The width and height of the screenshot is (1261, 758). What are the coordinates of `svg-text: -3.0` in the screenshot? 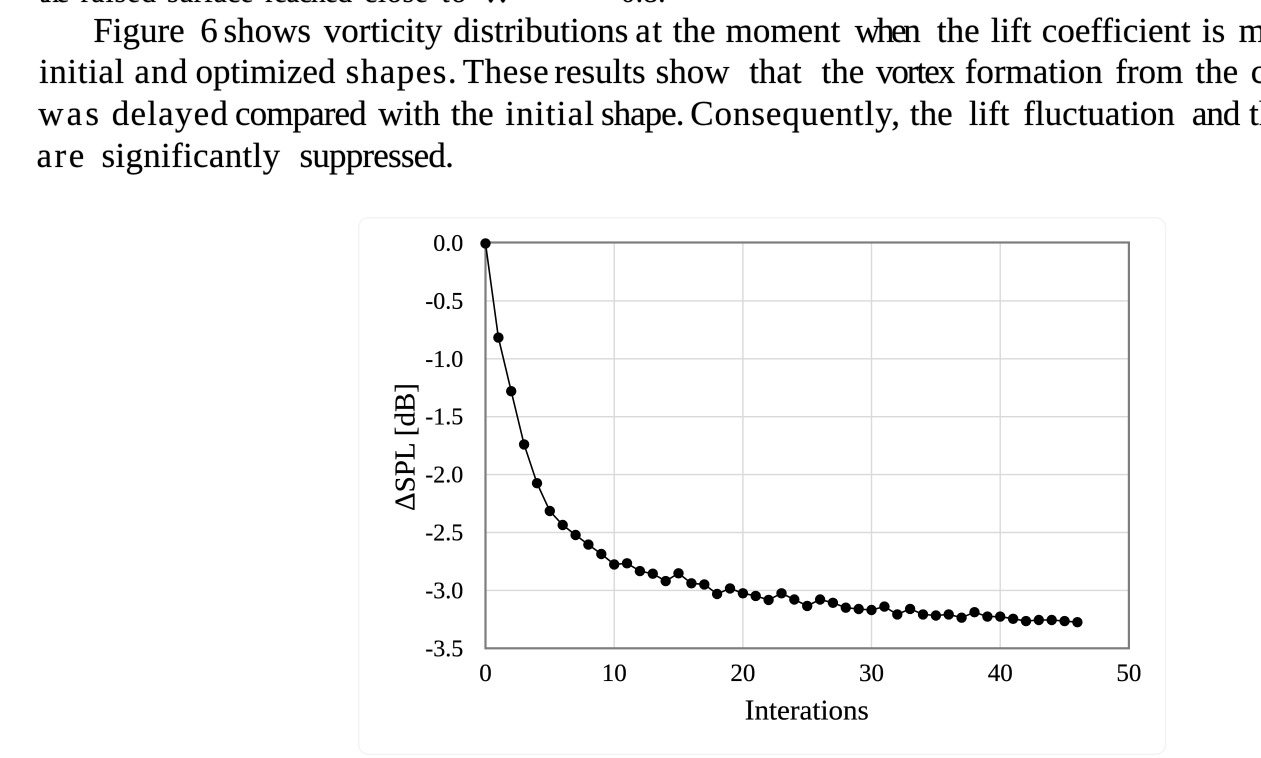 It's located at (444, 591).